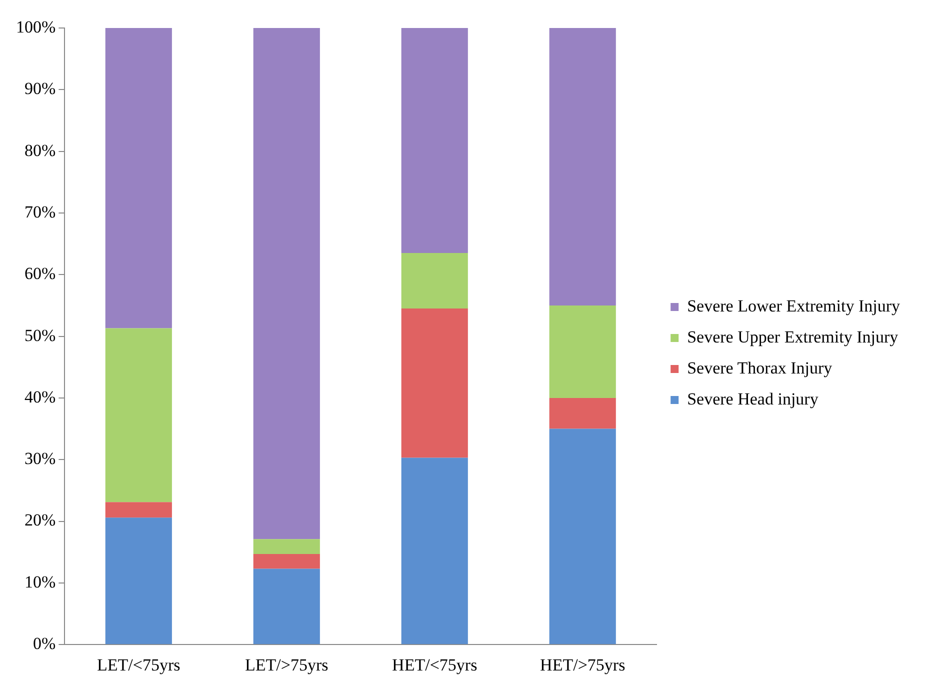 This screenshot has height=694, width=930. I want to click on legend-label: Severe Lower Extremity Injury, so click(793, 306).